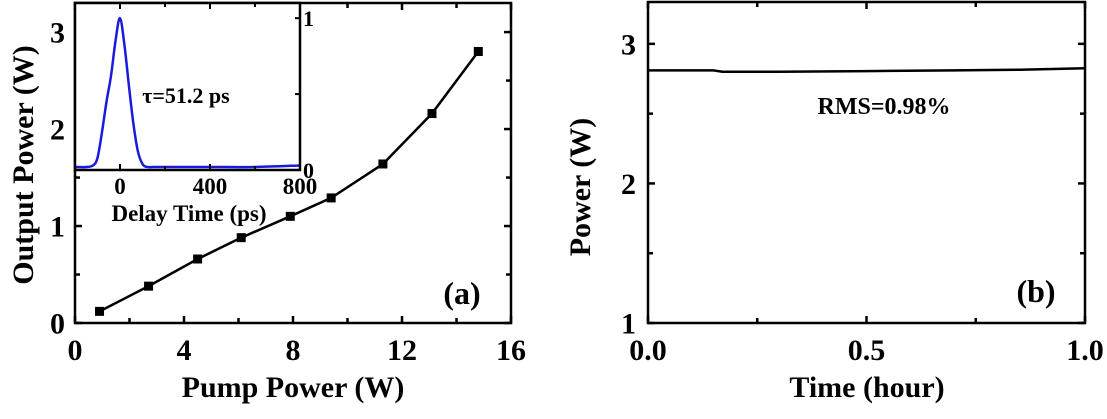  I want to click on x-tick-label: 1.0, so click(1085, 350).